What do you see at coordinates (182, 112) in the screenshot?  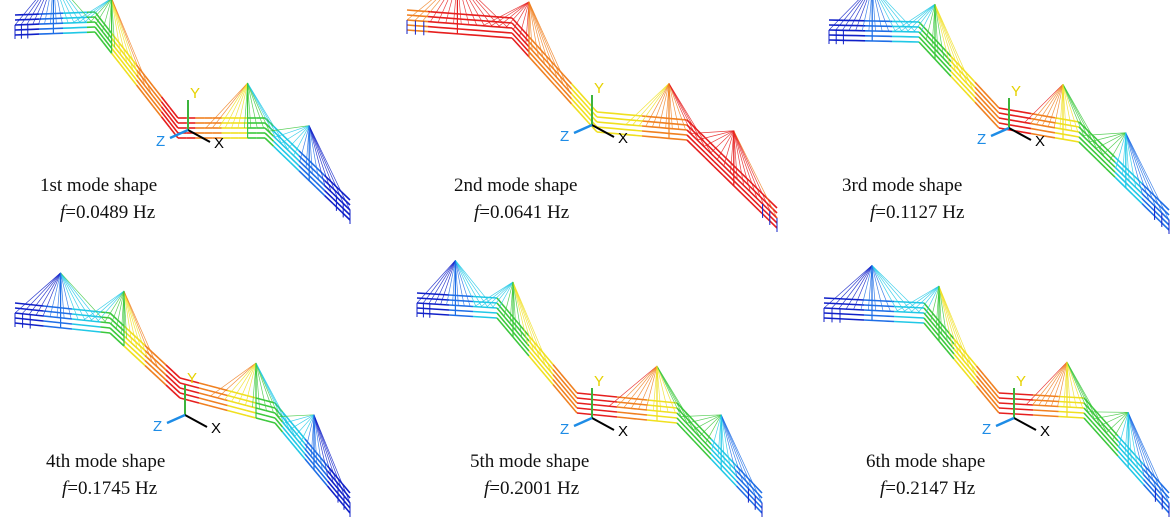 I see `bridge-wireframe` at bounding box center [182, 112].